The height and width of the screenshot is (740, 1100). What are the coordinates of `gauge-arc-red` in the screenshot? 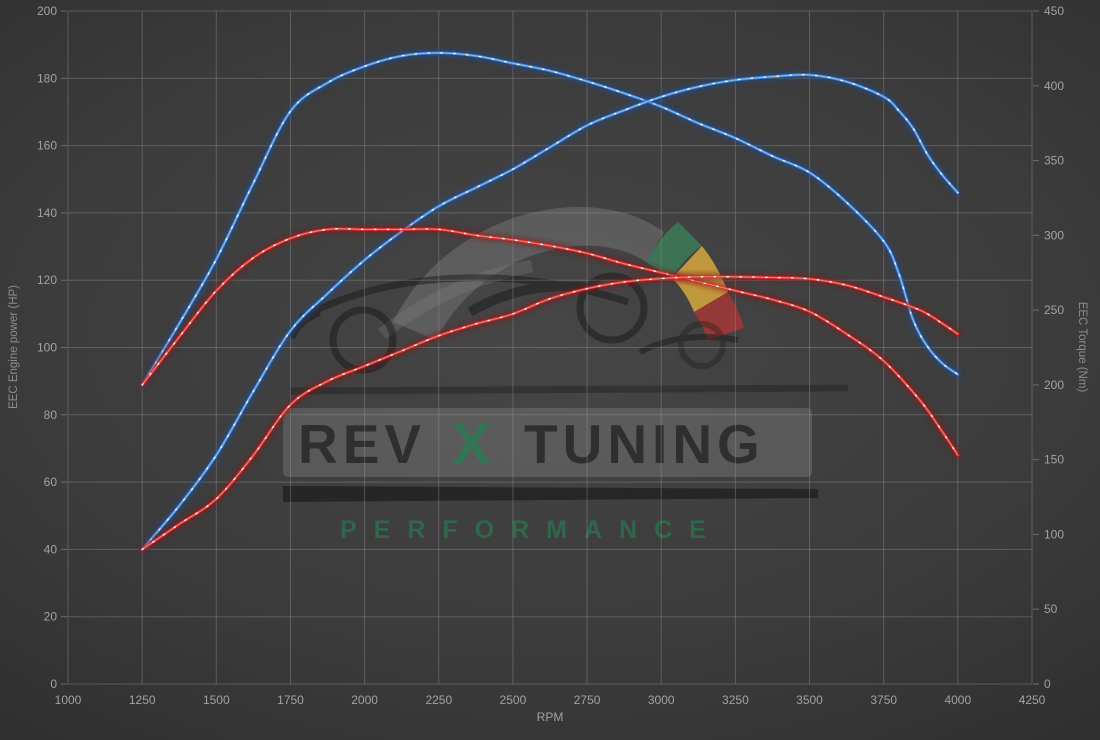 It's located at (719, 316).